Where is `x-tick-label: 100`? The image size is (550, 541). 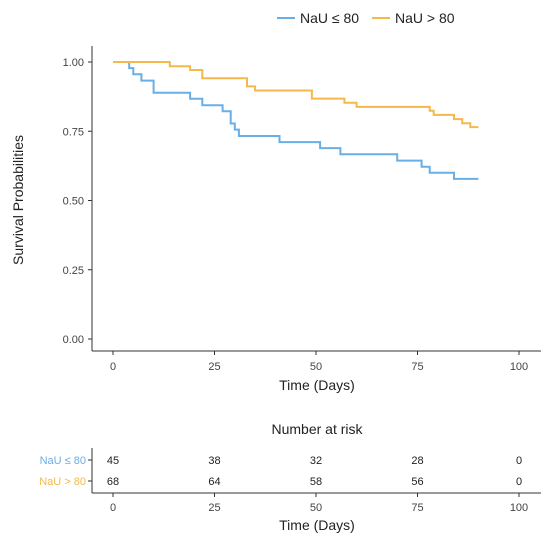
x-tick-label: 100 is located at coordinates (519, 367).